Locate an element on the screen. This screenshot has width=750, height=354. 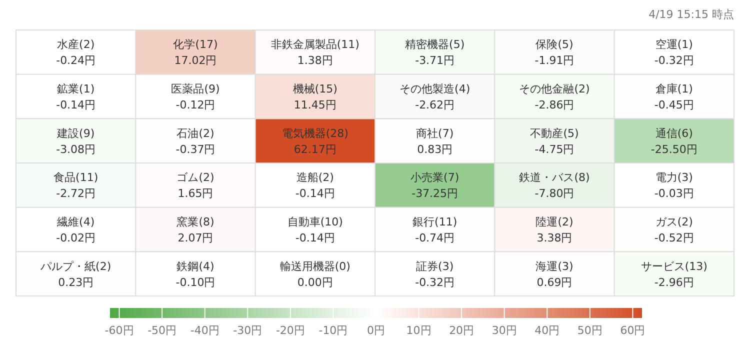
color-bar-label: 10円 is located at coordinates (419, 330).